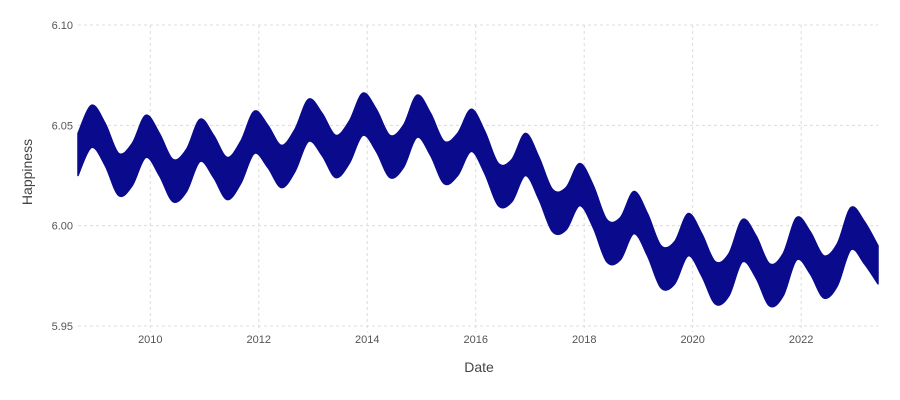 The image size is (900, 400). Describe the element at coordinates (62, 26) in the screenshot. I see `y-tick-label: 6.10` at that location.